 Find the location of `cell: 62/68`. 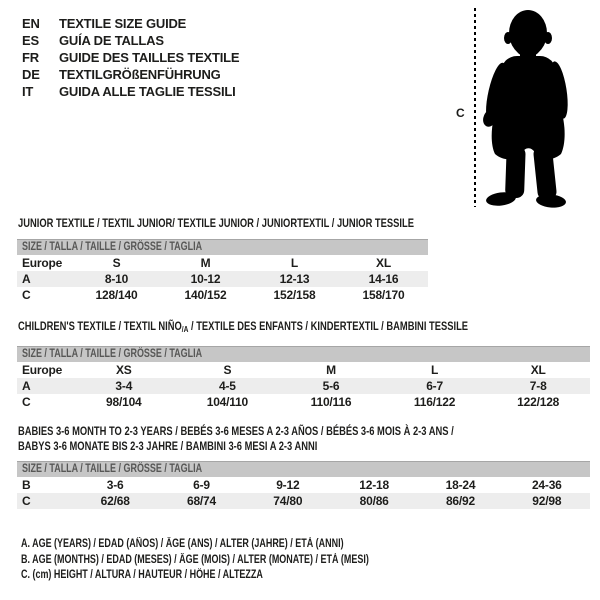

cell: 62/68 is located at coordinates (115, 501).